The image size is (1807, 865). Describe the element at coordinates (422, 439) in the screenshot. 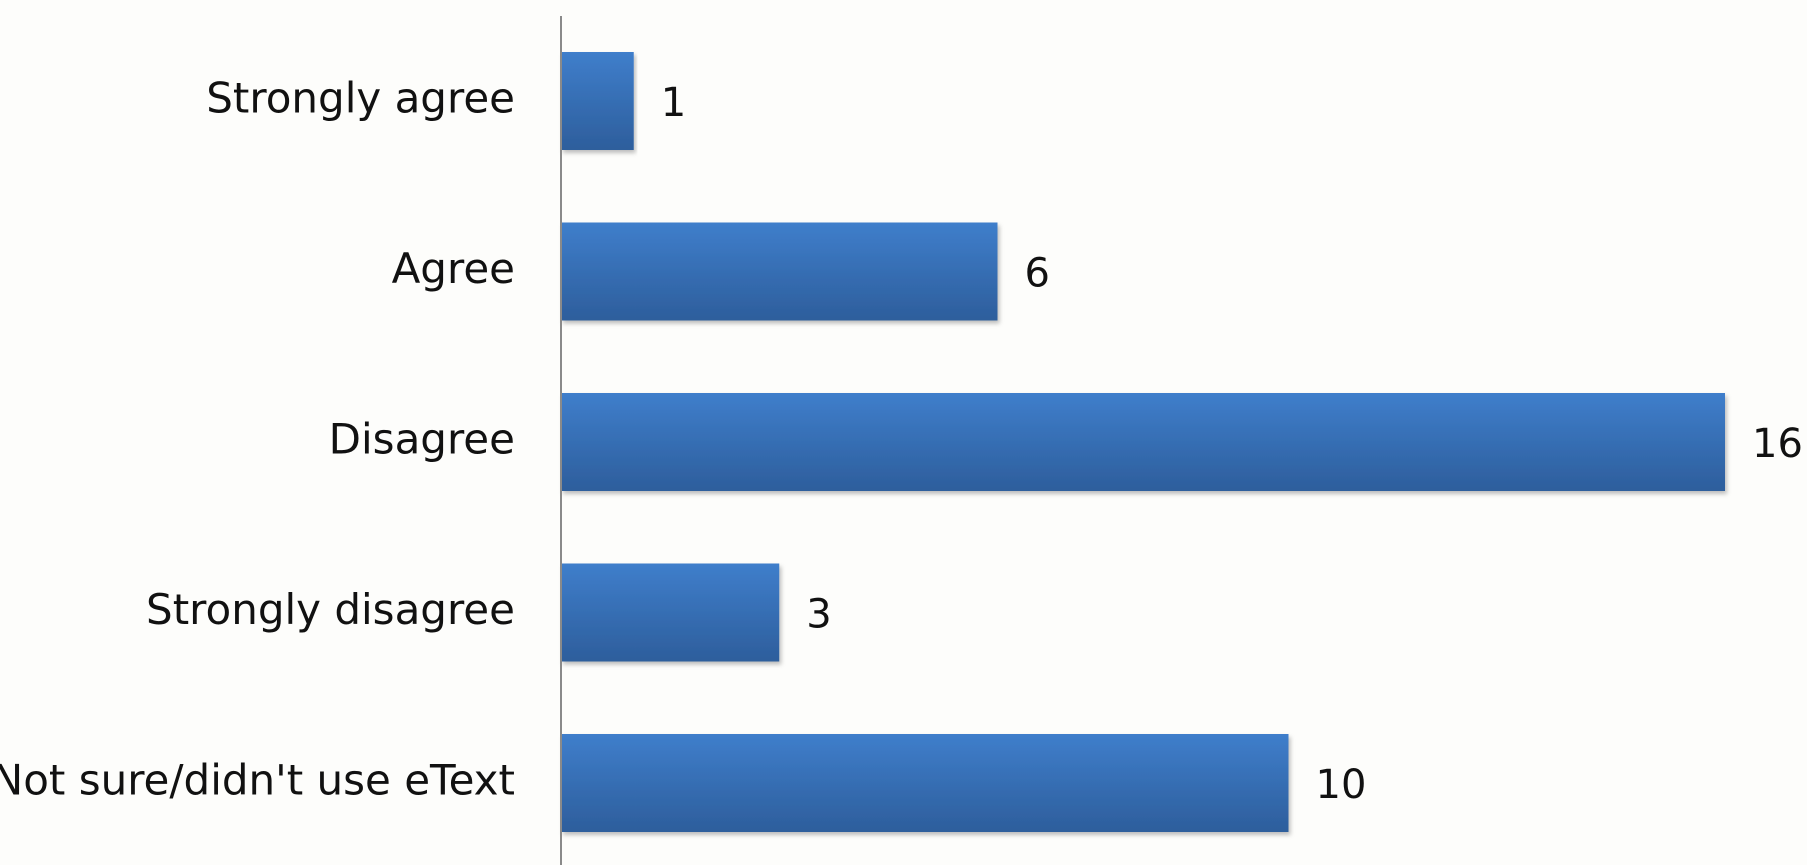

I see `category-label-2: Disagree` at that location.